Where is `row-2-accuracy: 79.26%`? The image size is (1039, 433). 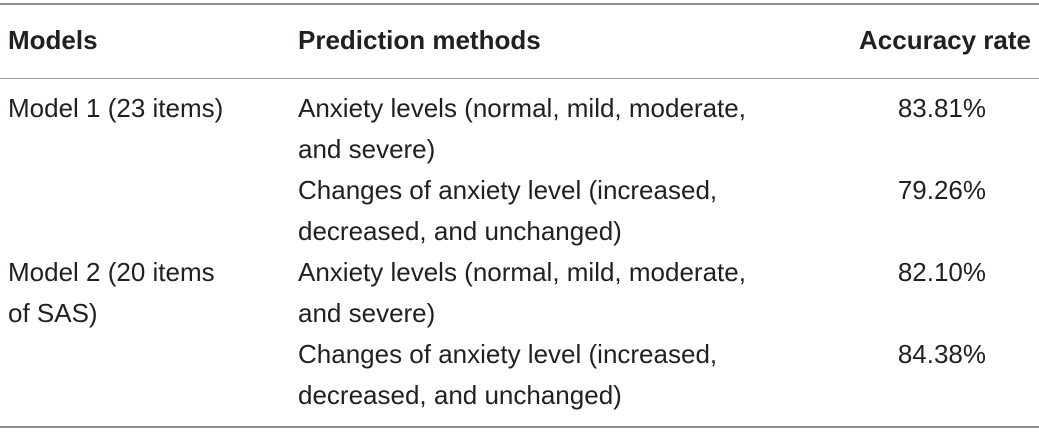 row-2-accuracy: 79.26% is located at coordinates (941, 190).